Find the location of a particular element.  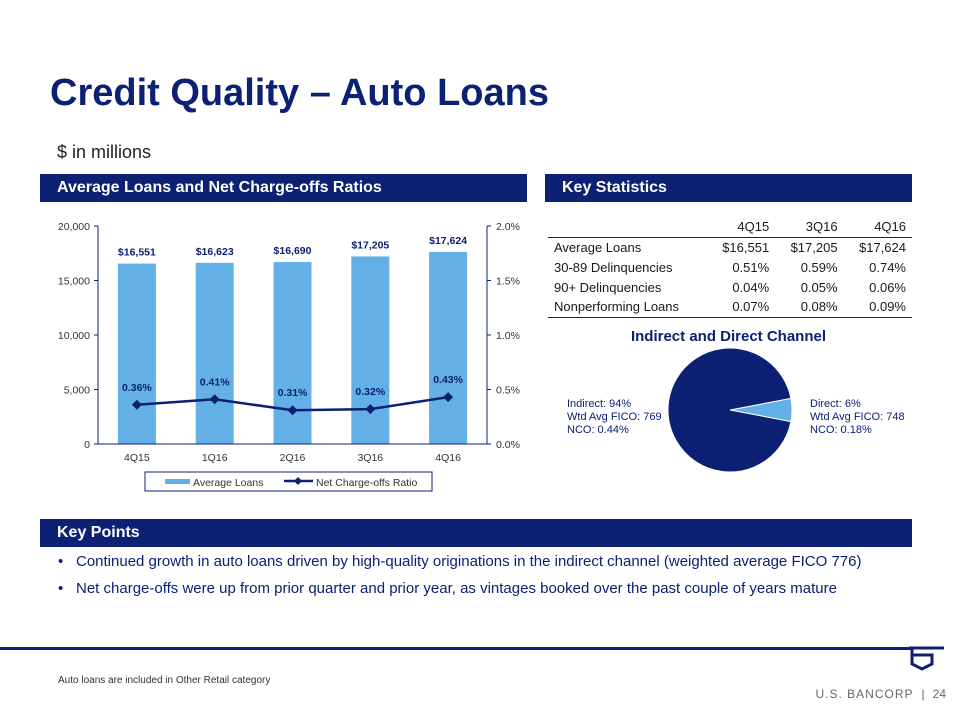

table-cell: 0.07% is located at coordinates (751, 307).